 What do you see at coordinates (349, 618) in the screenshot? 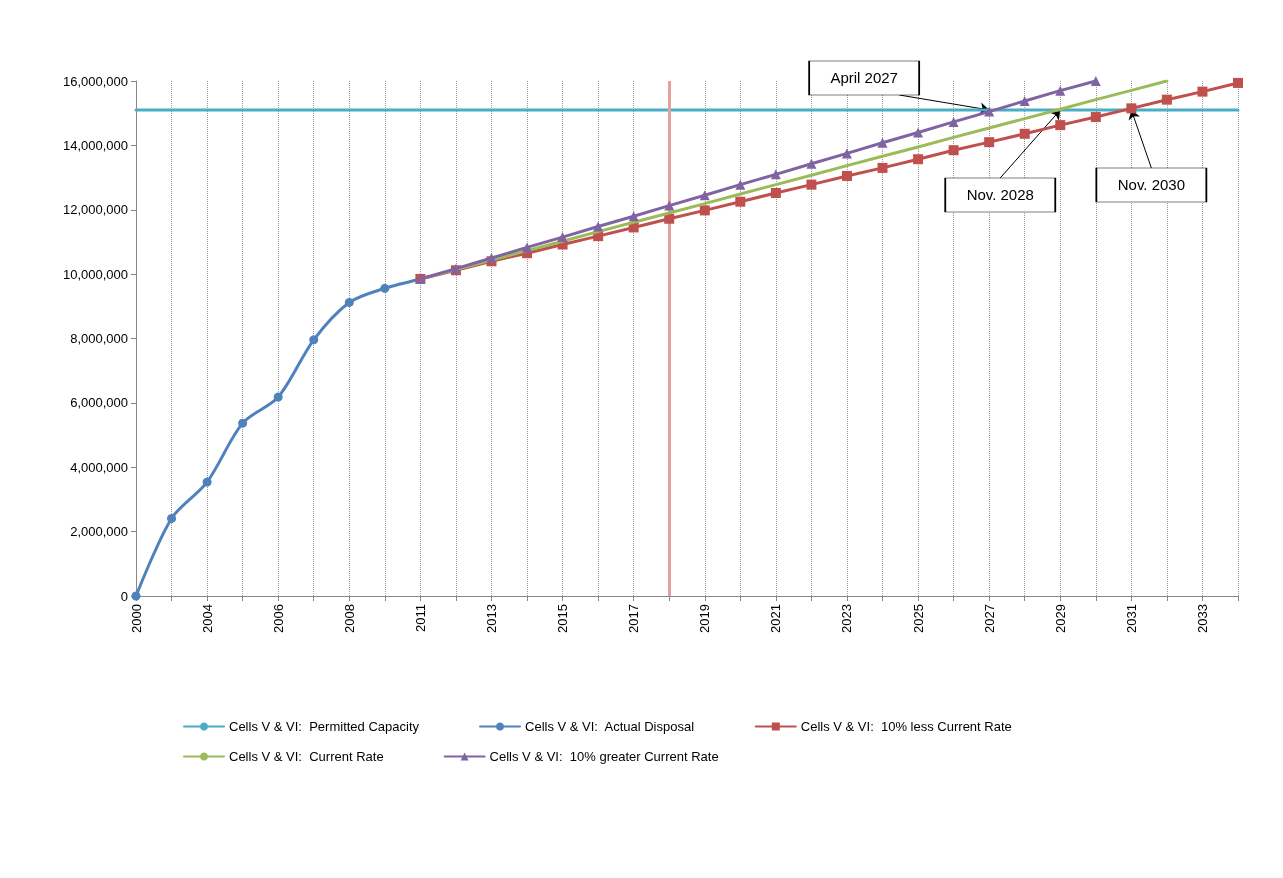
I see `x-tick-label: 2008` at bounding box center [349, 618].